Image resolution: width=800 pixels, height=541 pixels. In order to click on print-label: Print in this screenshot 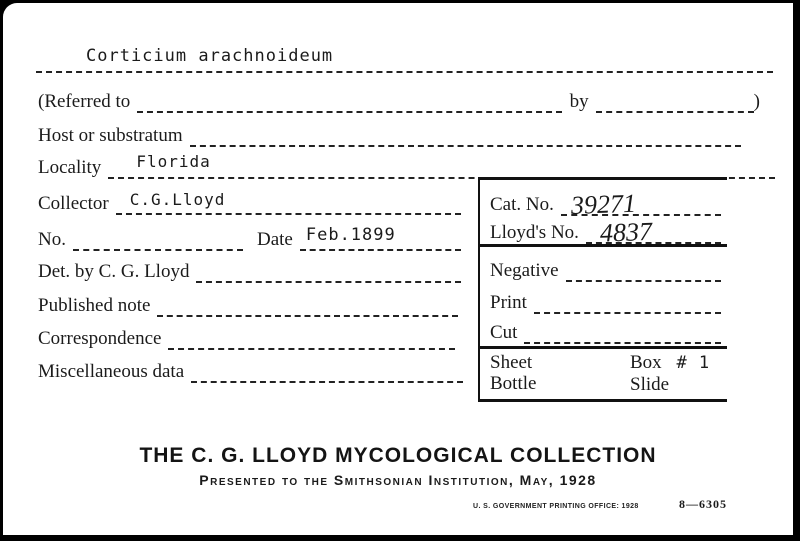, I will do `click(508, 302)`.